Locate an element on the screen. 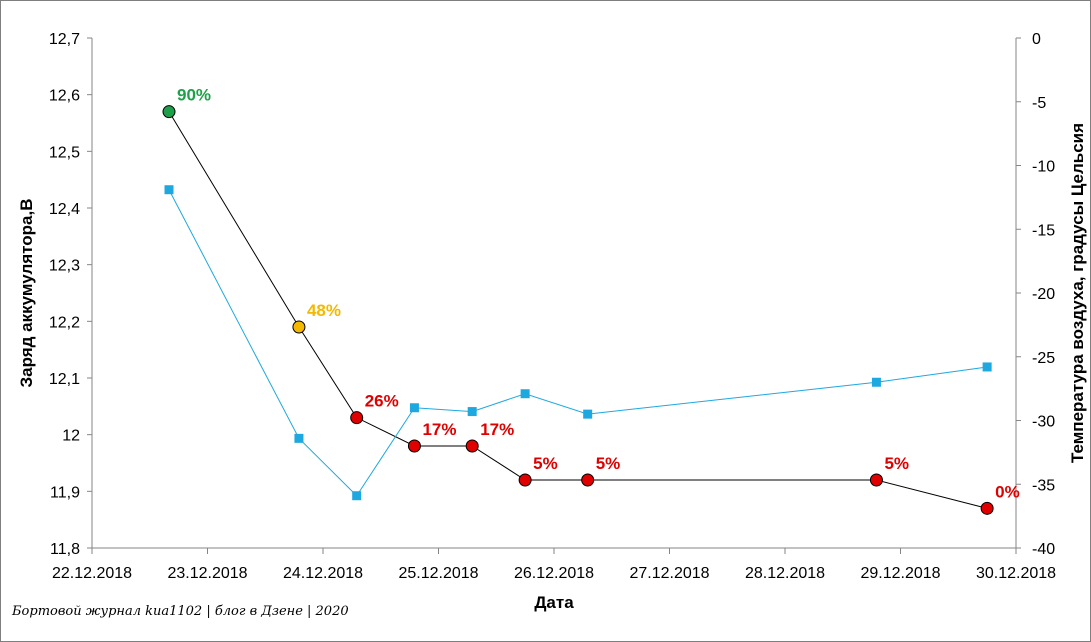  y-left-tick-label: 11,9 is located at coordinates (65, 492).